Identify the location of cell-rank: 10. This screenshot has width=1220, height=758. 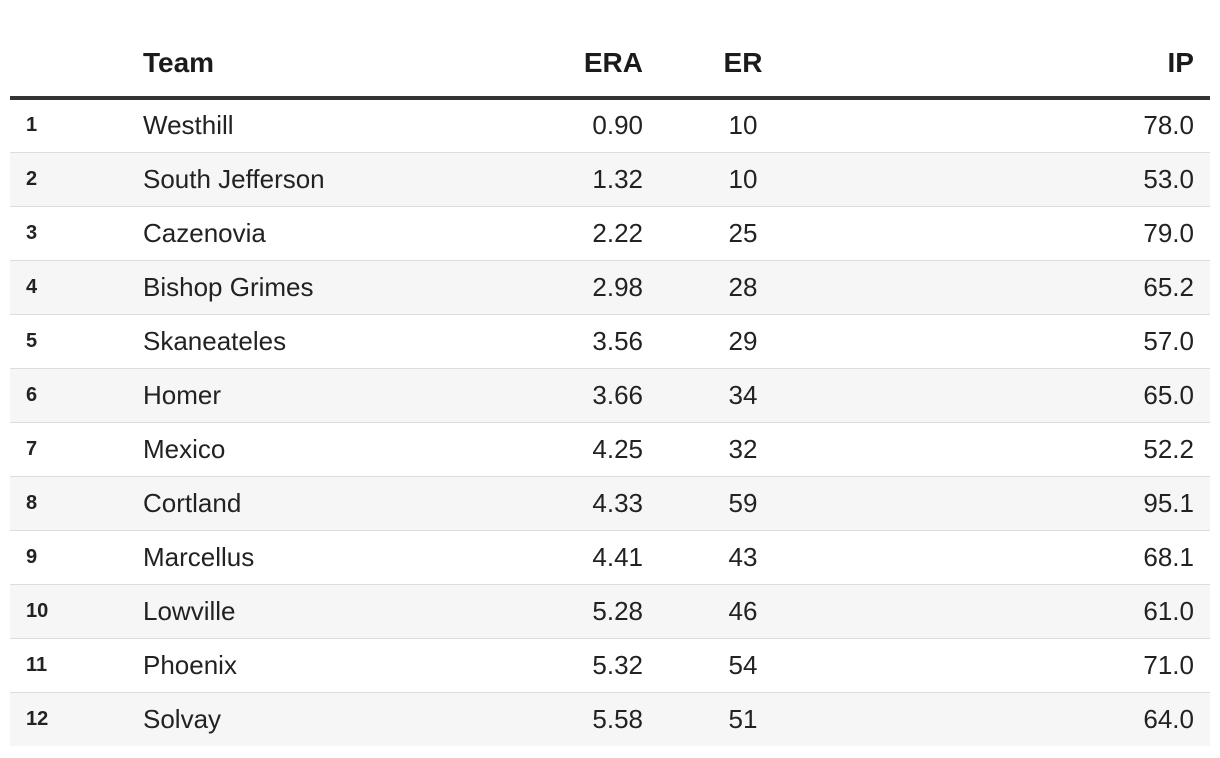
(76, 611).